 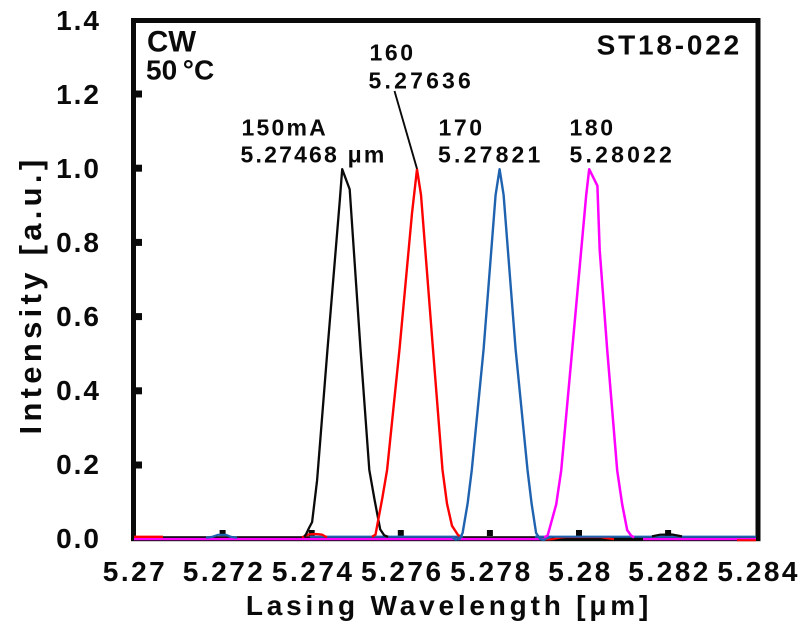 I want to click on svg-text: 1.4, so click(x=78, y=20).